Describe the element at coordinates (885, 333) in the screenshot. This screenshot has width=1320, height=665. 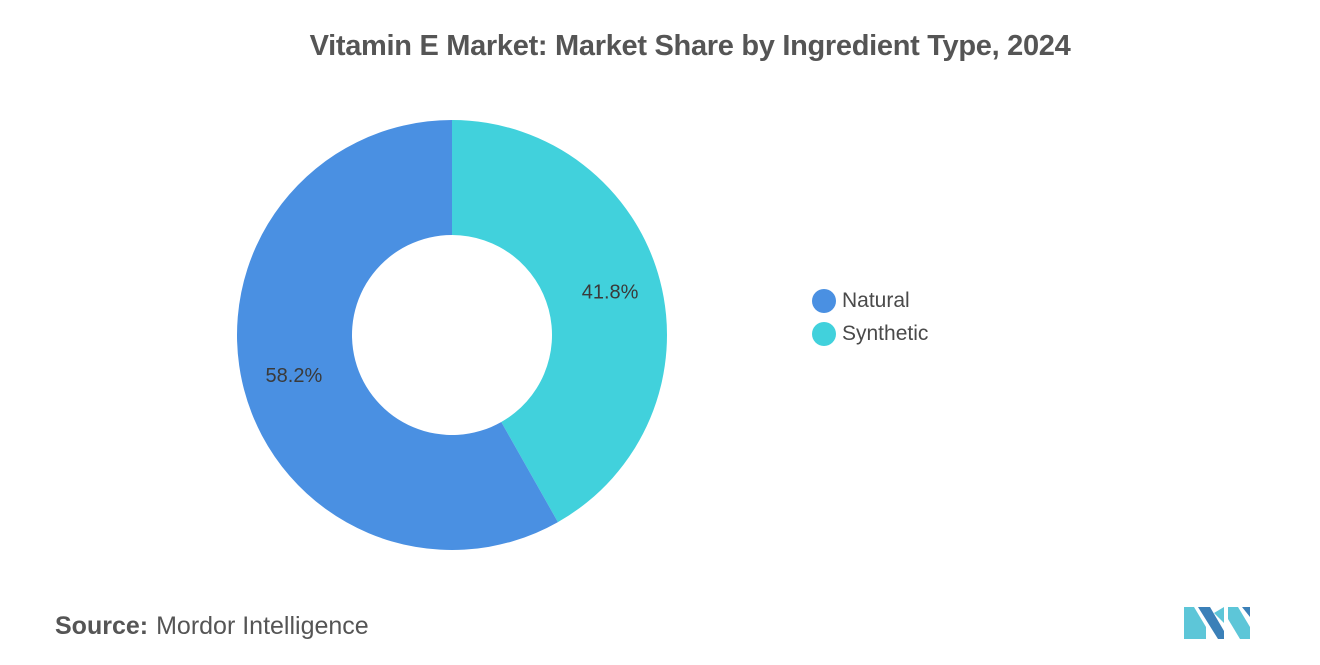
I see `legend-label-synthetic: Synthetic` at that location.